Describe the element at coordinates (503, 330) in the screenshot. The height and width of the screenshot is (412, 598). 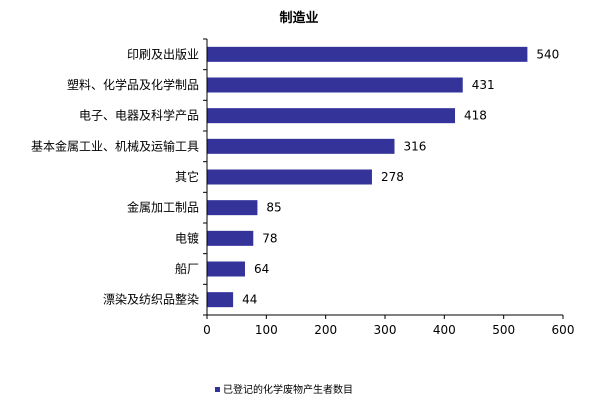
I see `x-tick-label: 500` at that location.